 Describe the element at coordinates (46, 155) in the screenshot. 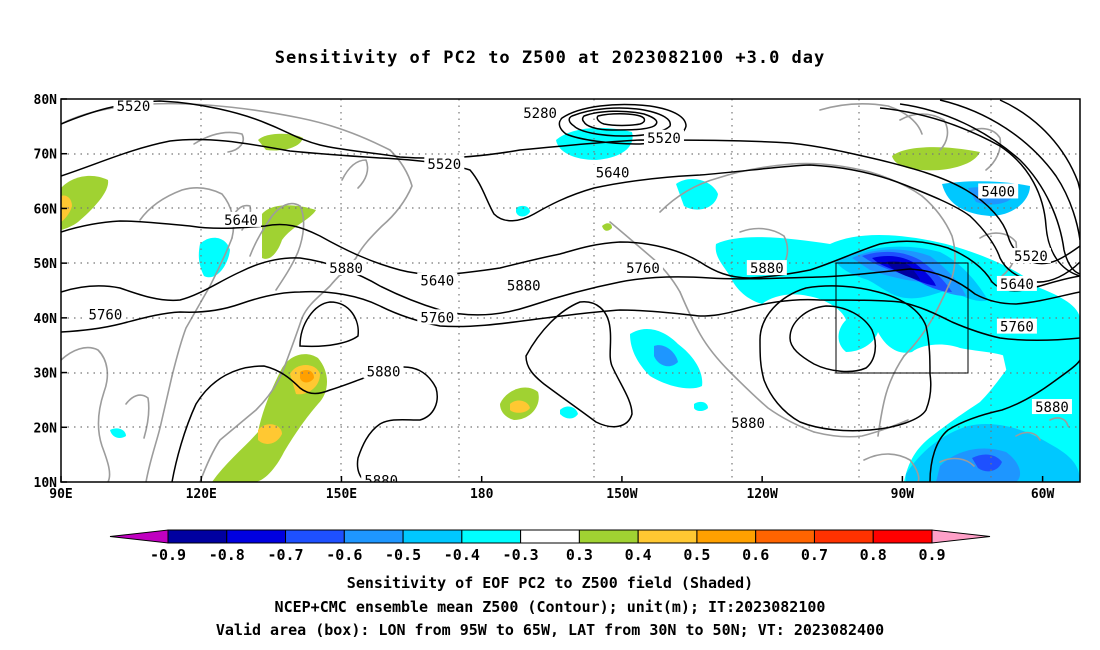

I see `lat-tick-label: 70N` at that location.